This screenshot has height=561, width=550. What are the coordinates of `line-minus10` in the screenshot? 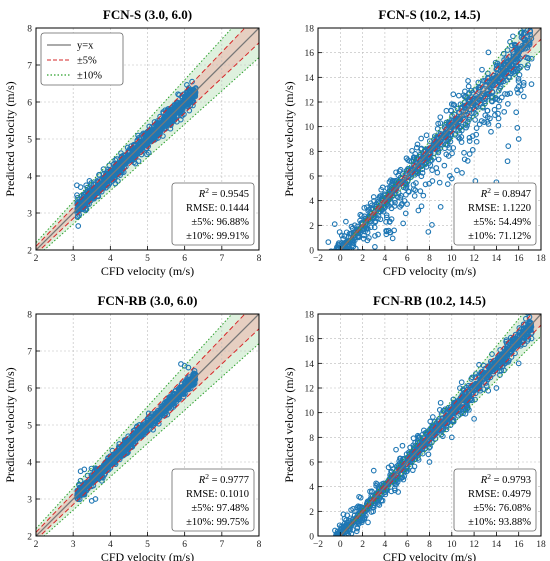 It's located at (151, 439).